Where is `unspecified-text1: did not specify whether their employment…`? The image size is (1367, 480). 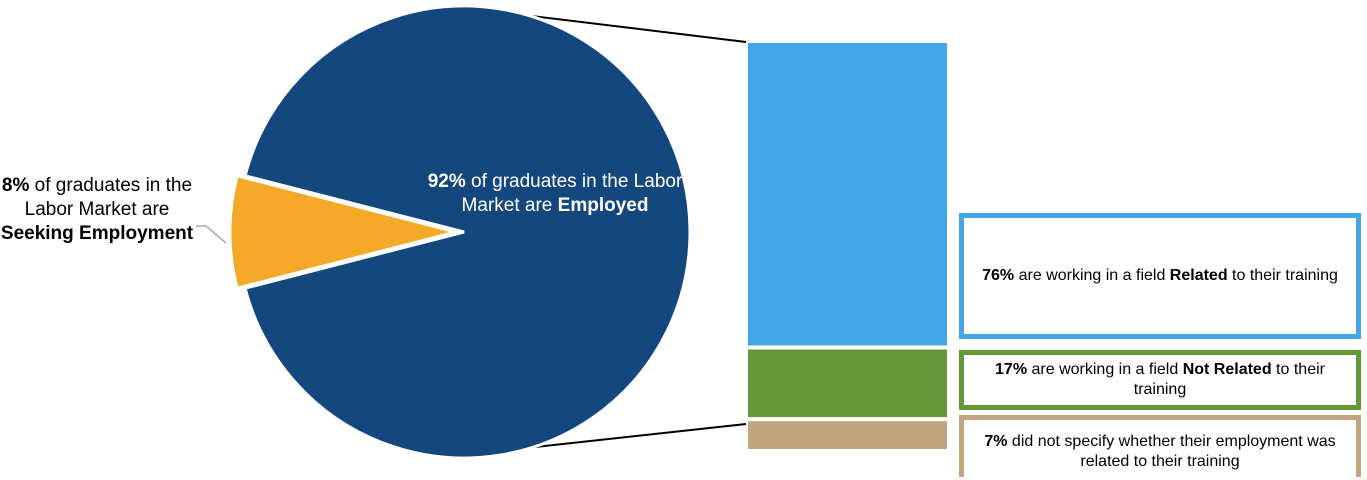
unspecified-text1: did not specify whether their employment… is located at coordinates (1171, 451).